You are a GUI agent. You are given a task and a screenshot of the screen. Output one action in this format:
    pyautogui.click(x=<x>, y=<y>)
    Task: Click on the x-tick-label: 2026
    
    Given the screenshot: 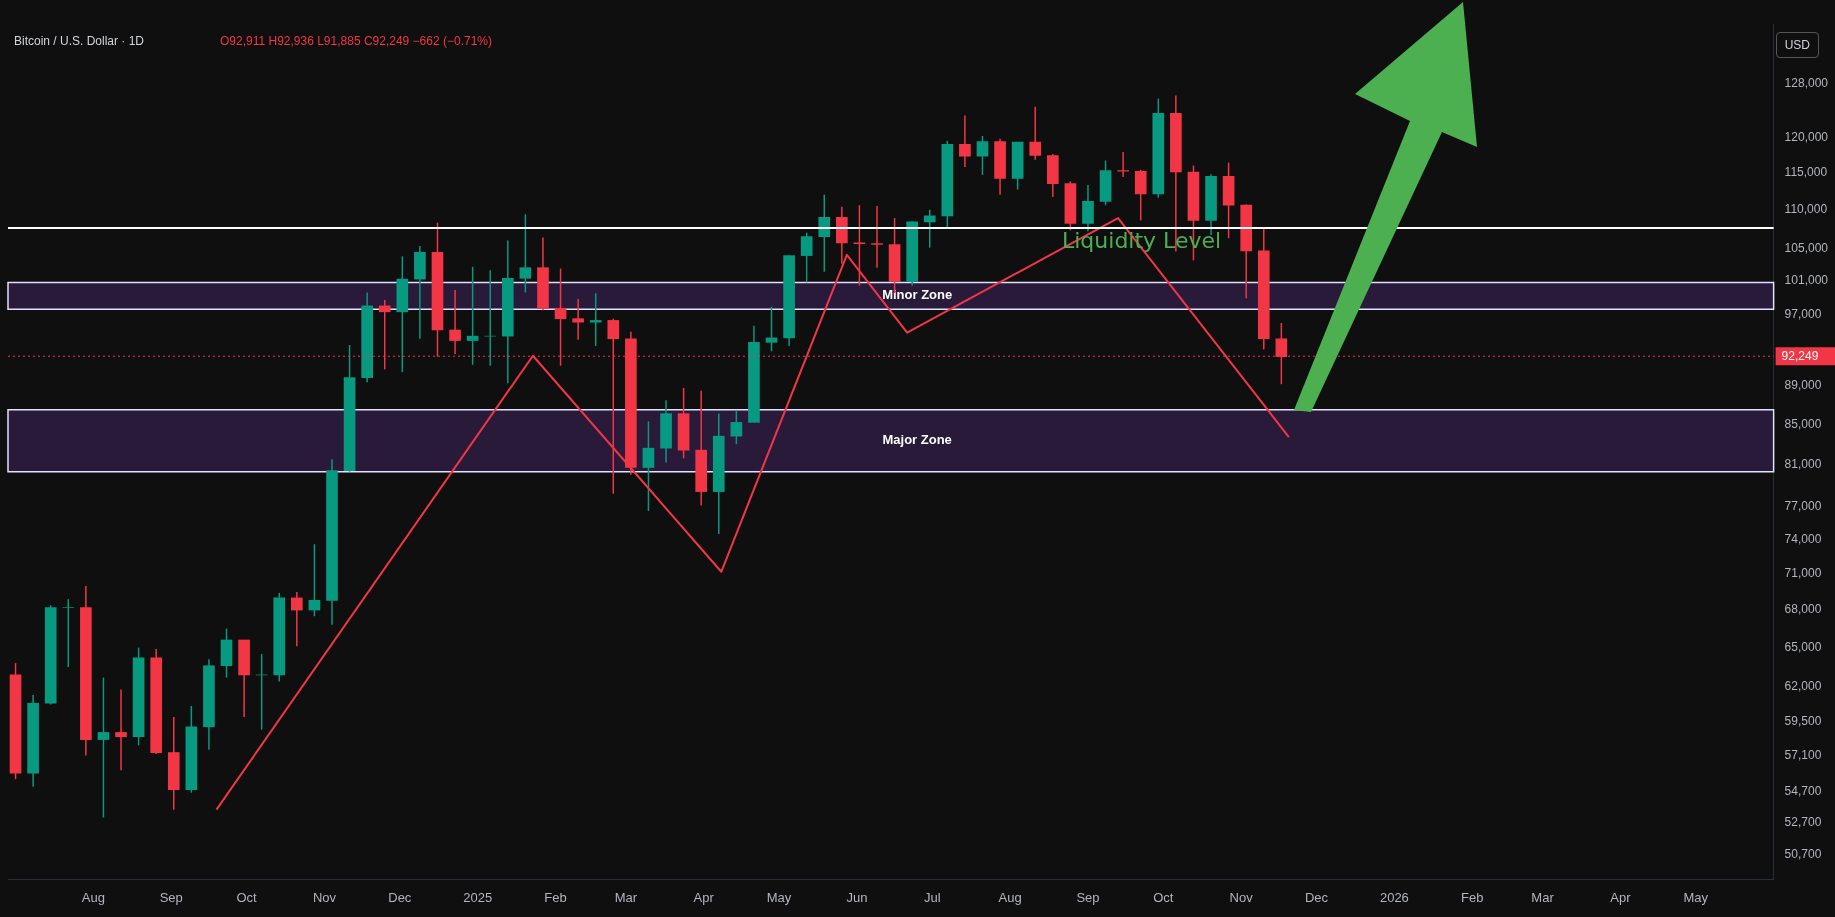 What is the action you would take?
    pyautogui.click(x=1394, y=897)
    